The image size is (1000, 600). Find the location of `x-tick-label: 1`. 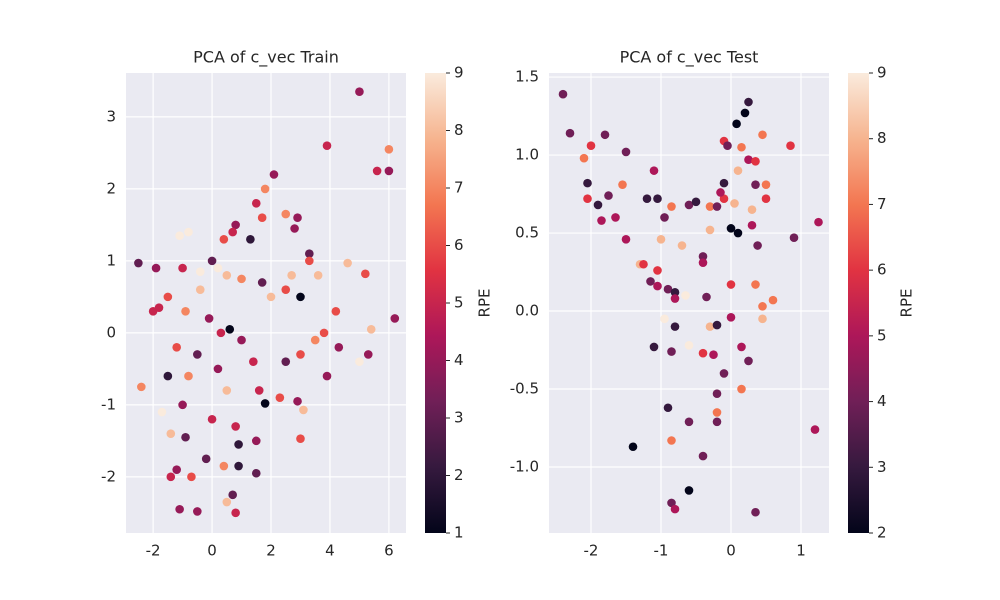

x-tick-label: 1 is located at coordinates (801, 551).